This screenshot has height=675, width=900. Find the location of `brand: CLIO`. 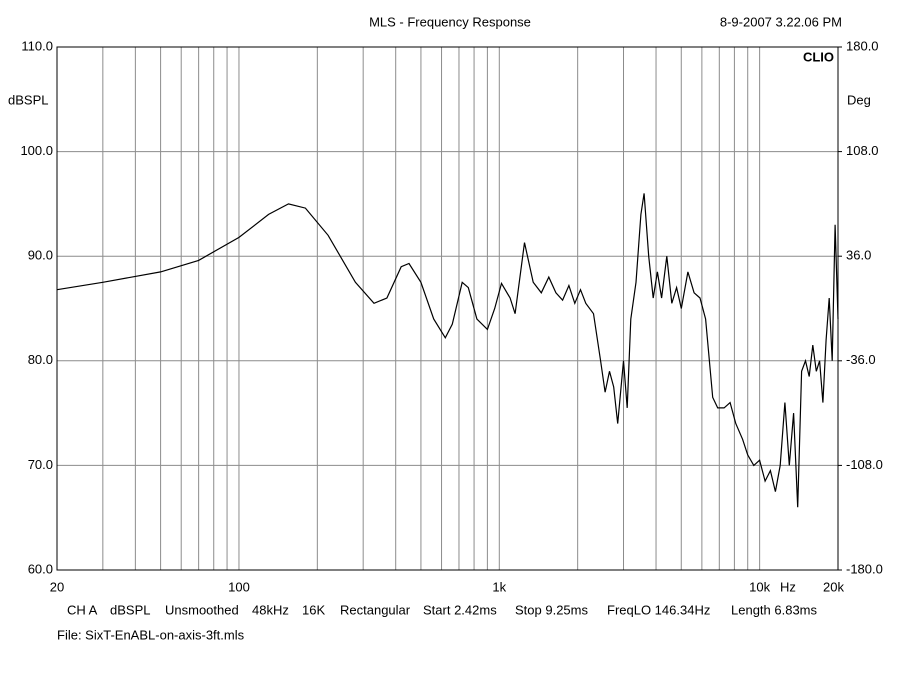

brand: CLIO is located at coordinates (818, 56).